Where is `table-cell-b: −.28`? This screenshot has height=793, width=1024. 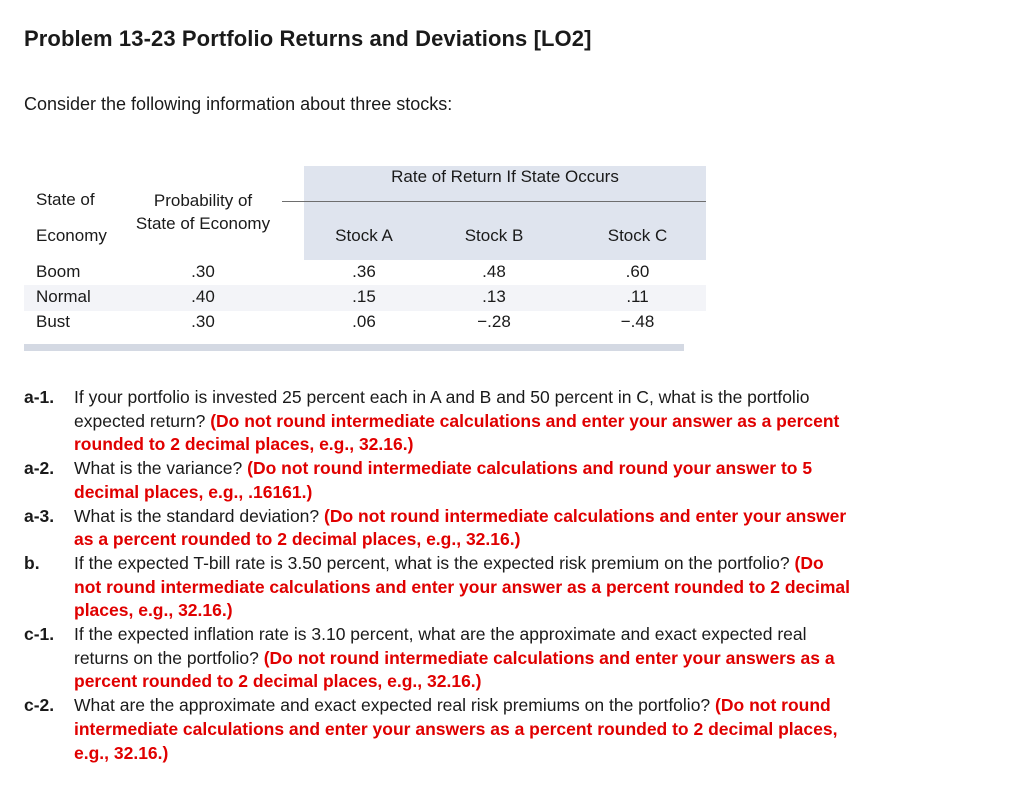
table-cell-b: −.28 is located at coordinates (494, 321).